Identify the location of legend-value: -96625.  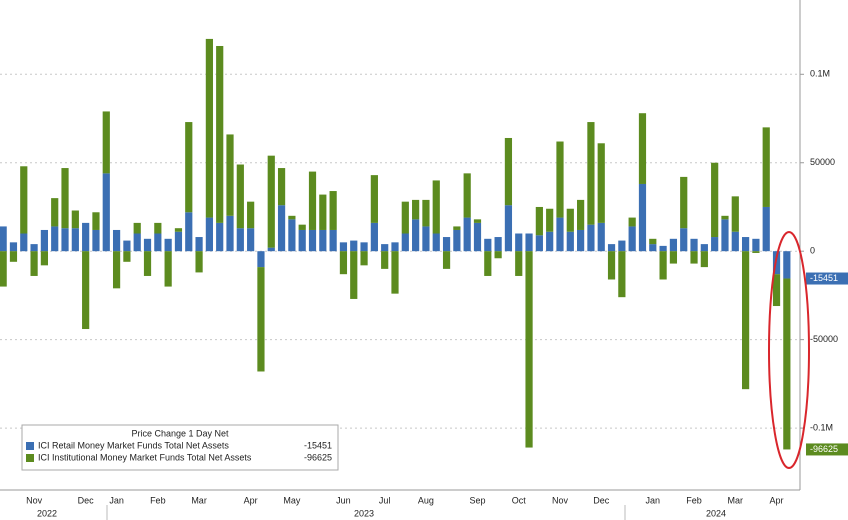
(318, 457).